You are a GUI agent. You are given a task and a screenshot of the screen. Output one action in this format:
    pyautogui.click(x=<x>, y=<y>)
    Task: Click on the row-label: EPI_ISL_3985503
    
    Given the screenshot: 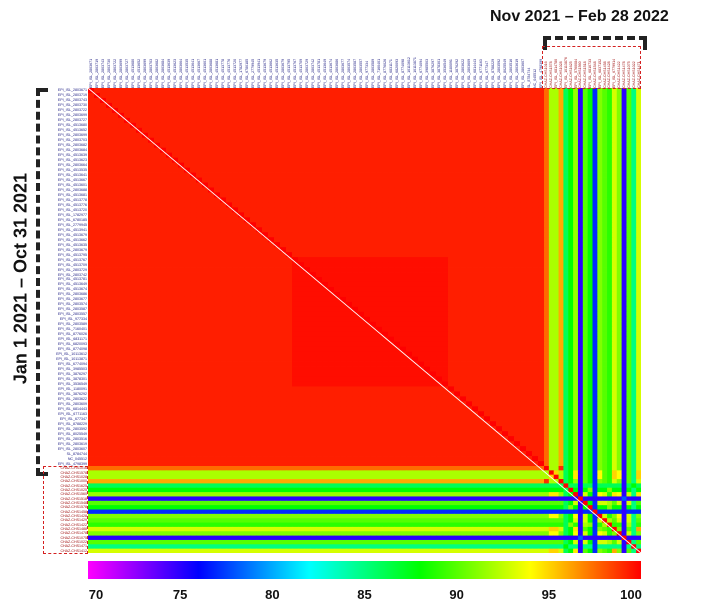 What is the action you would take?
    pyautogui.click(x=72, y=369)
    